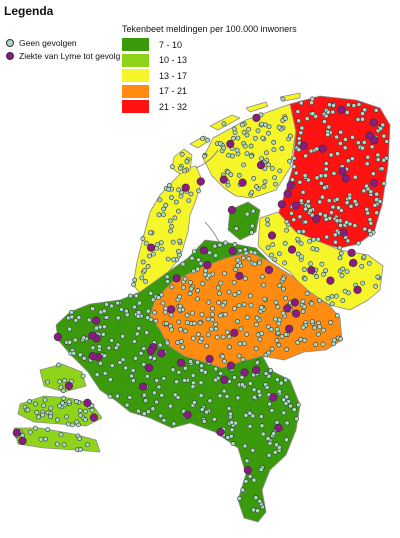 Image resolution: width=400 pixels, height=538 pixels. Describe the element at coordinates (171, 44) in the screenshot. I see `class-label: 7 - 10` at that location.